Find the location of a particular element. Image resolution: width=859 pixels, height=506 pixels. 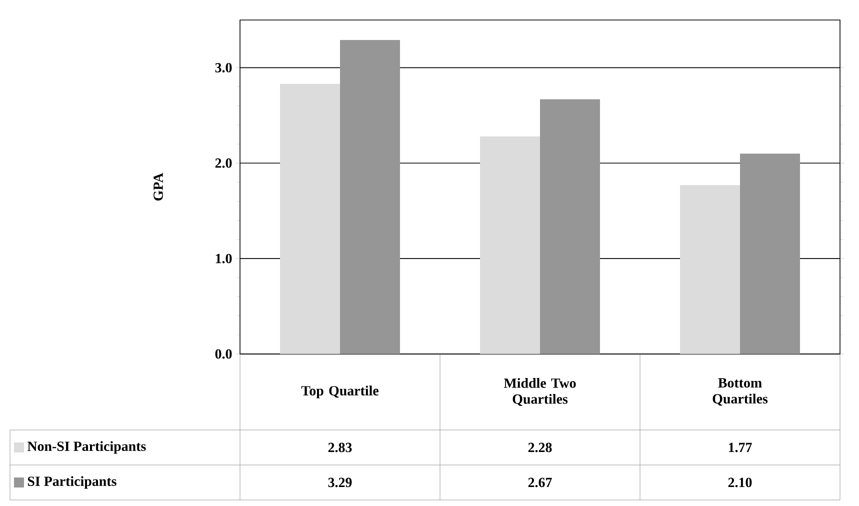

y-tick-label: 3.0 is located at coordinates (223, 67).